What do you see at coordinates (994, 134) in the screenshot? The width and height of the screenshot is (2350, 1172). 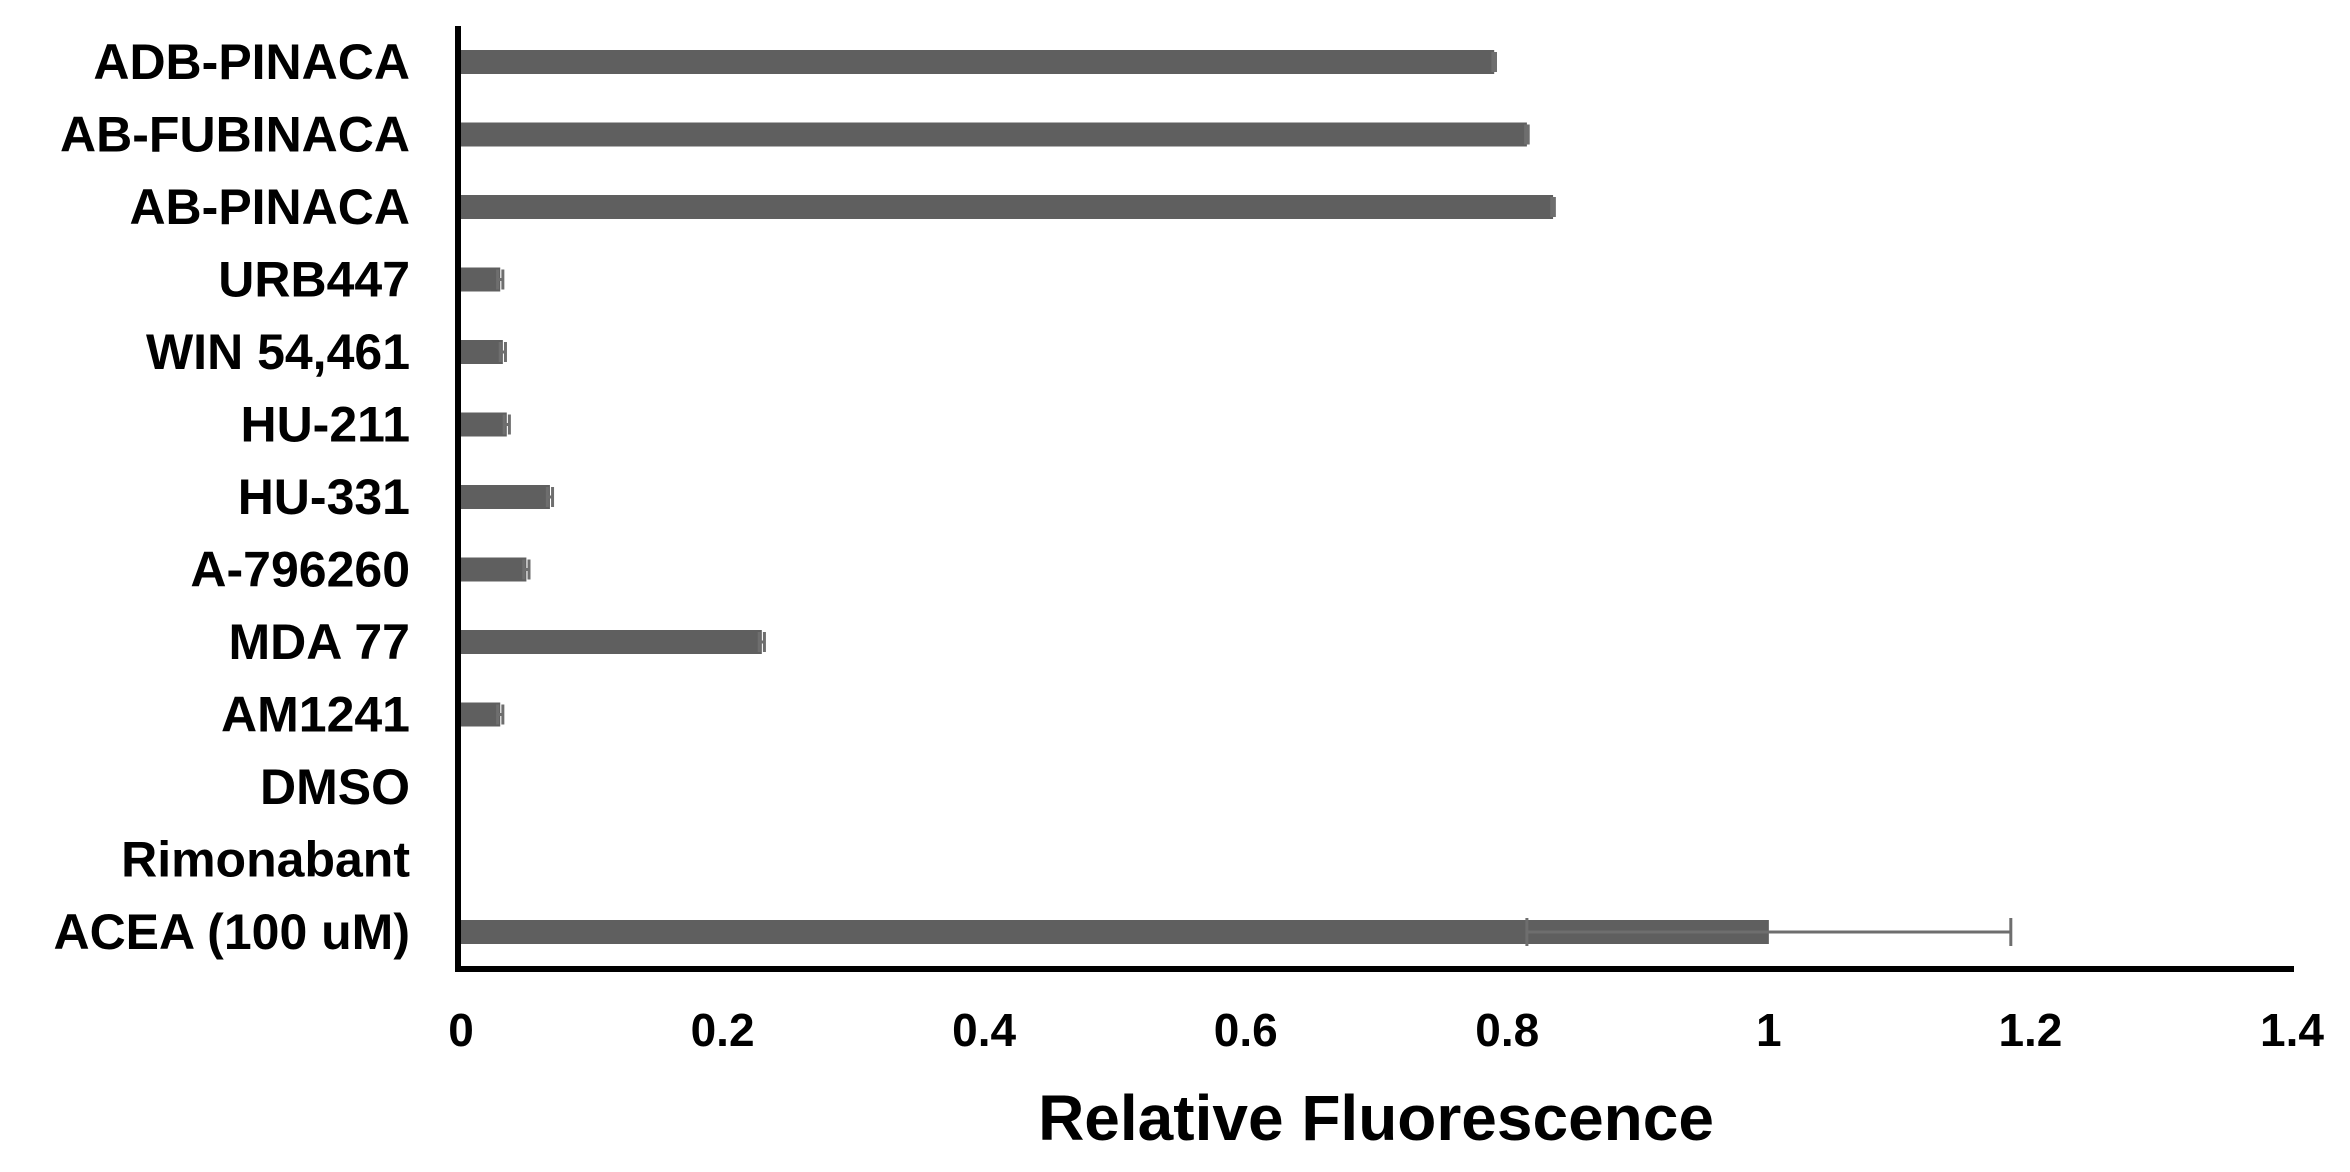 I see `bar-ab-fubinaca` at bounding box center [994, 134].